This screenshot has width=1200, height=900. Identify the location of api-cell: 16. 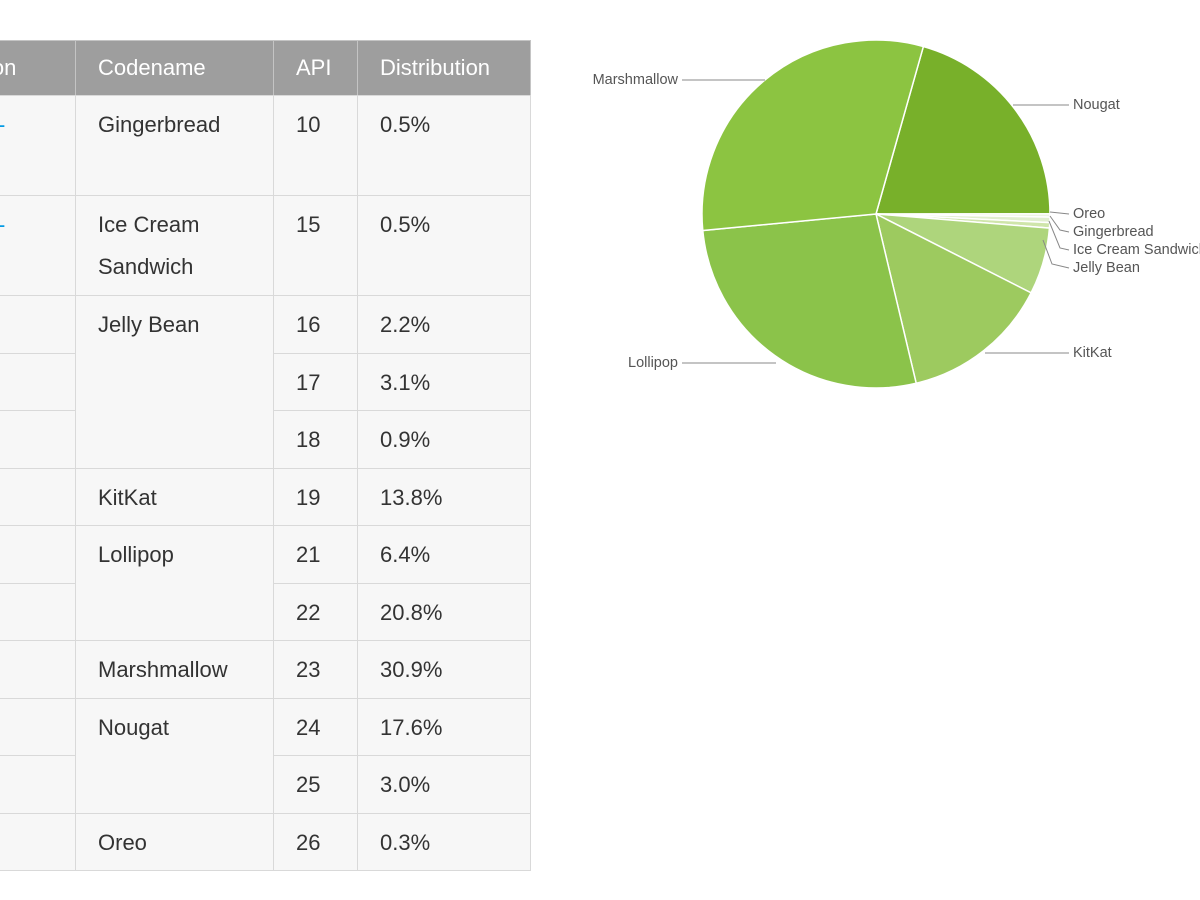
(315, 324).